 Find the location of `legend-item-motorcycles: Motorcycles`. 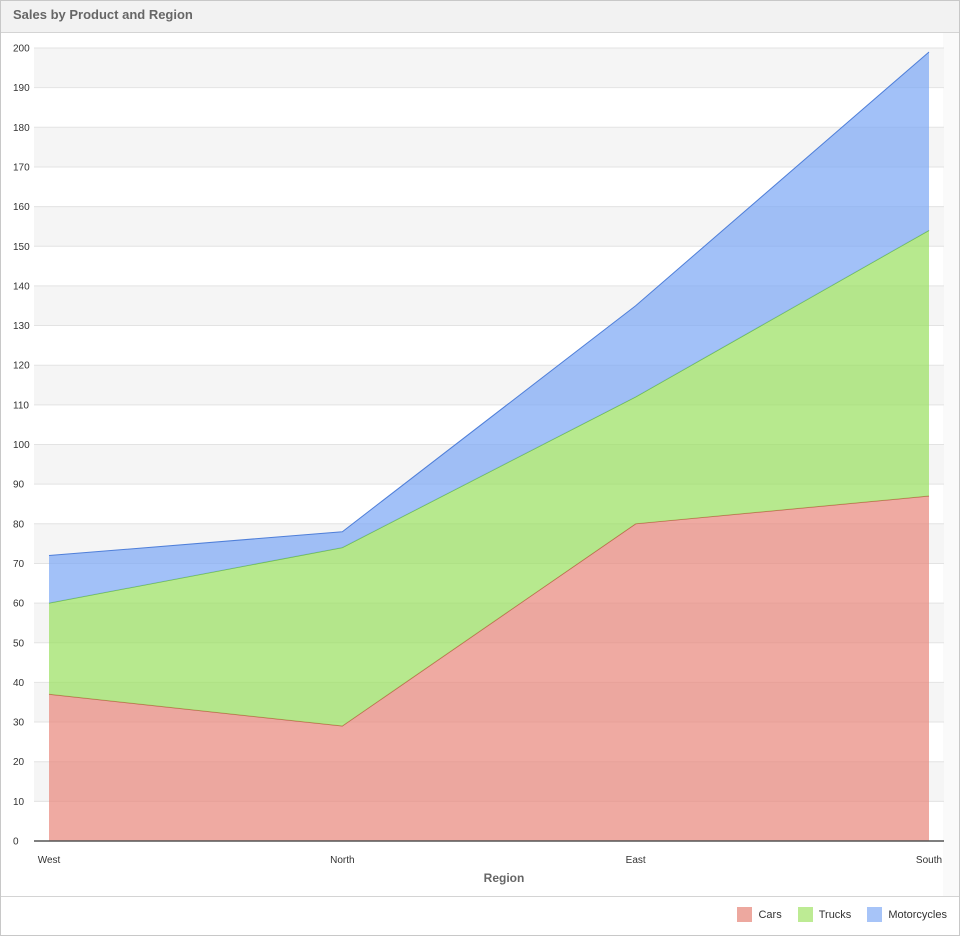

legend-item-motorcycles: Motorcycles is located at coordinates (907, 914).